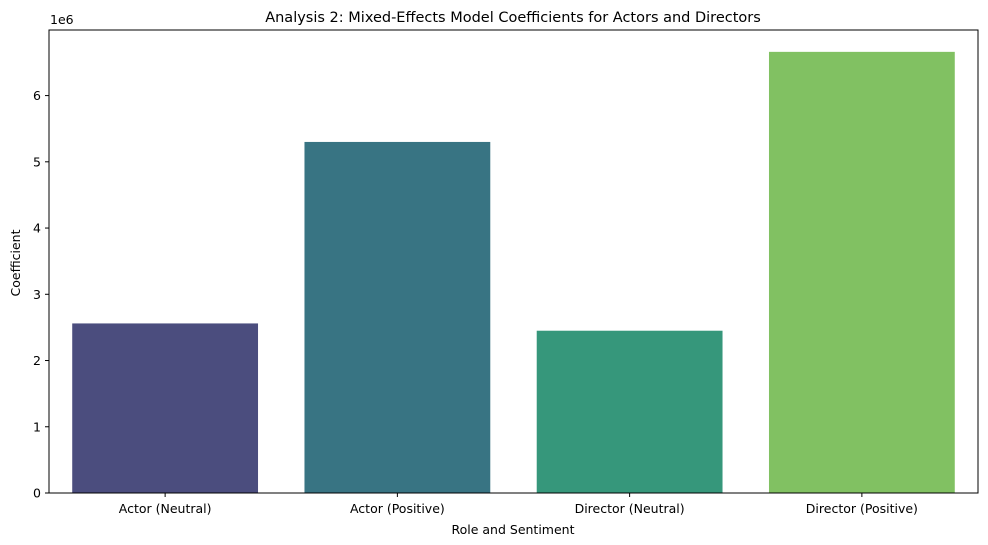 The height and width of the screenshot is (545, 988). I want to click on y-axis-ticks: 0 1 2 3 4 5 6, so click(41, 294).